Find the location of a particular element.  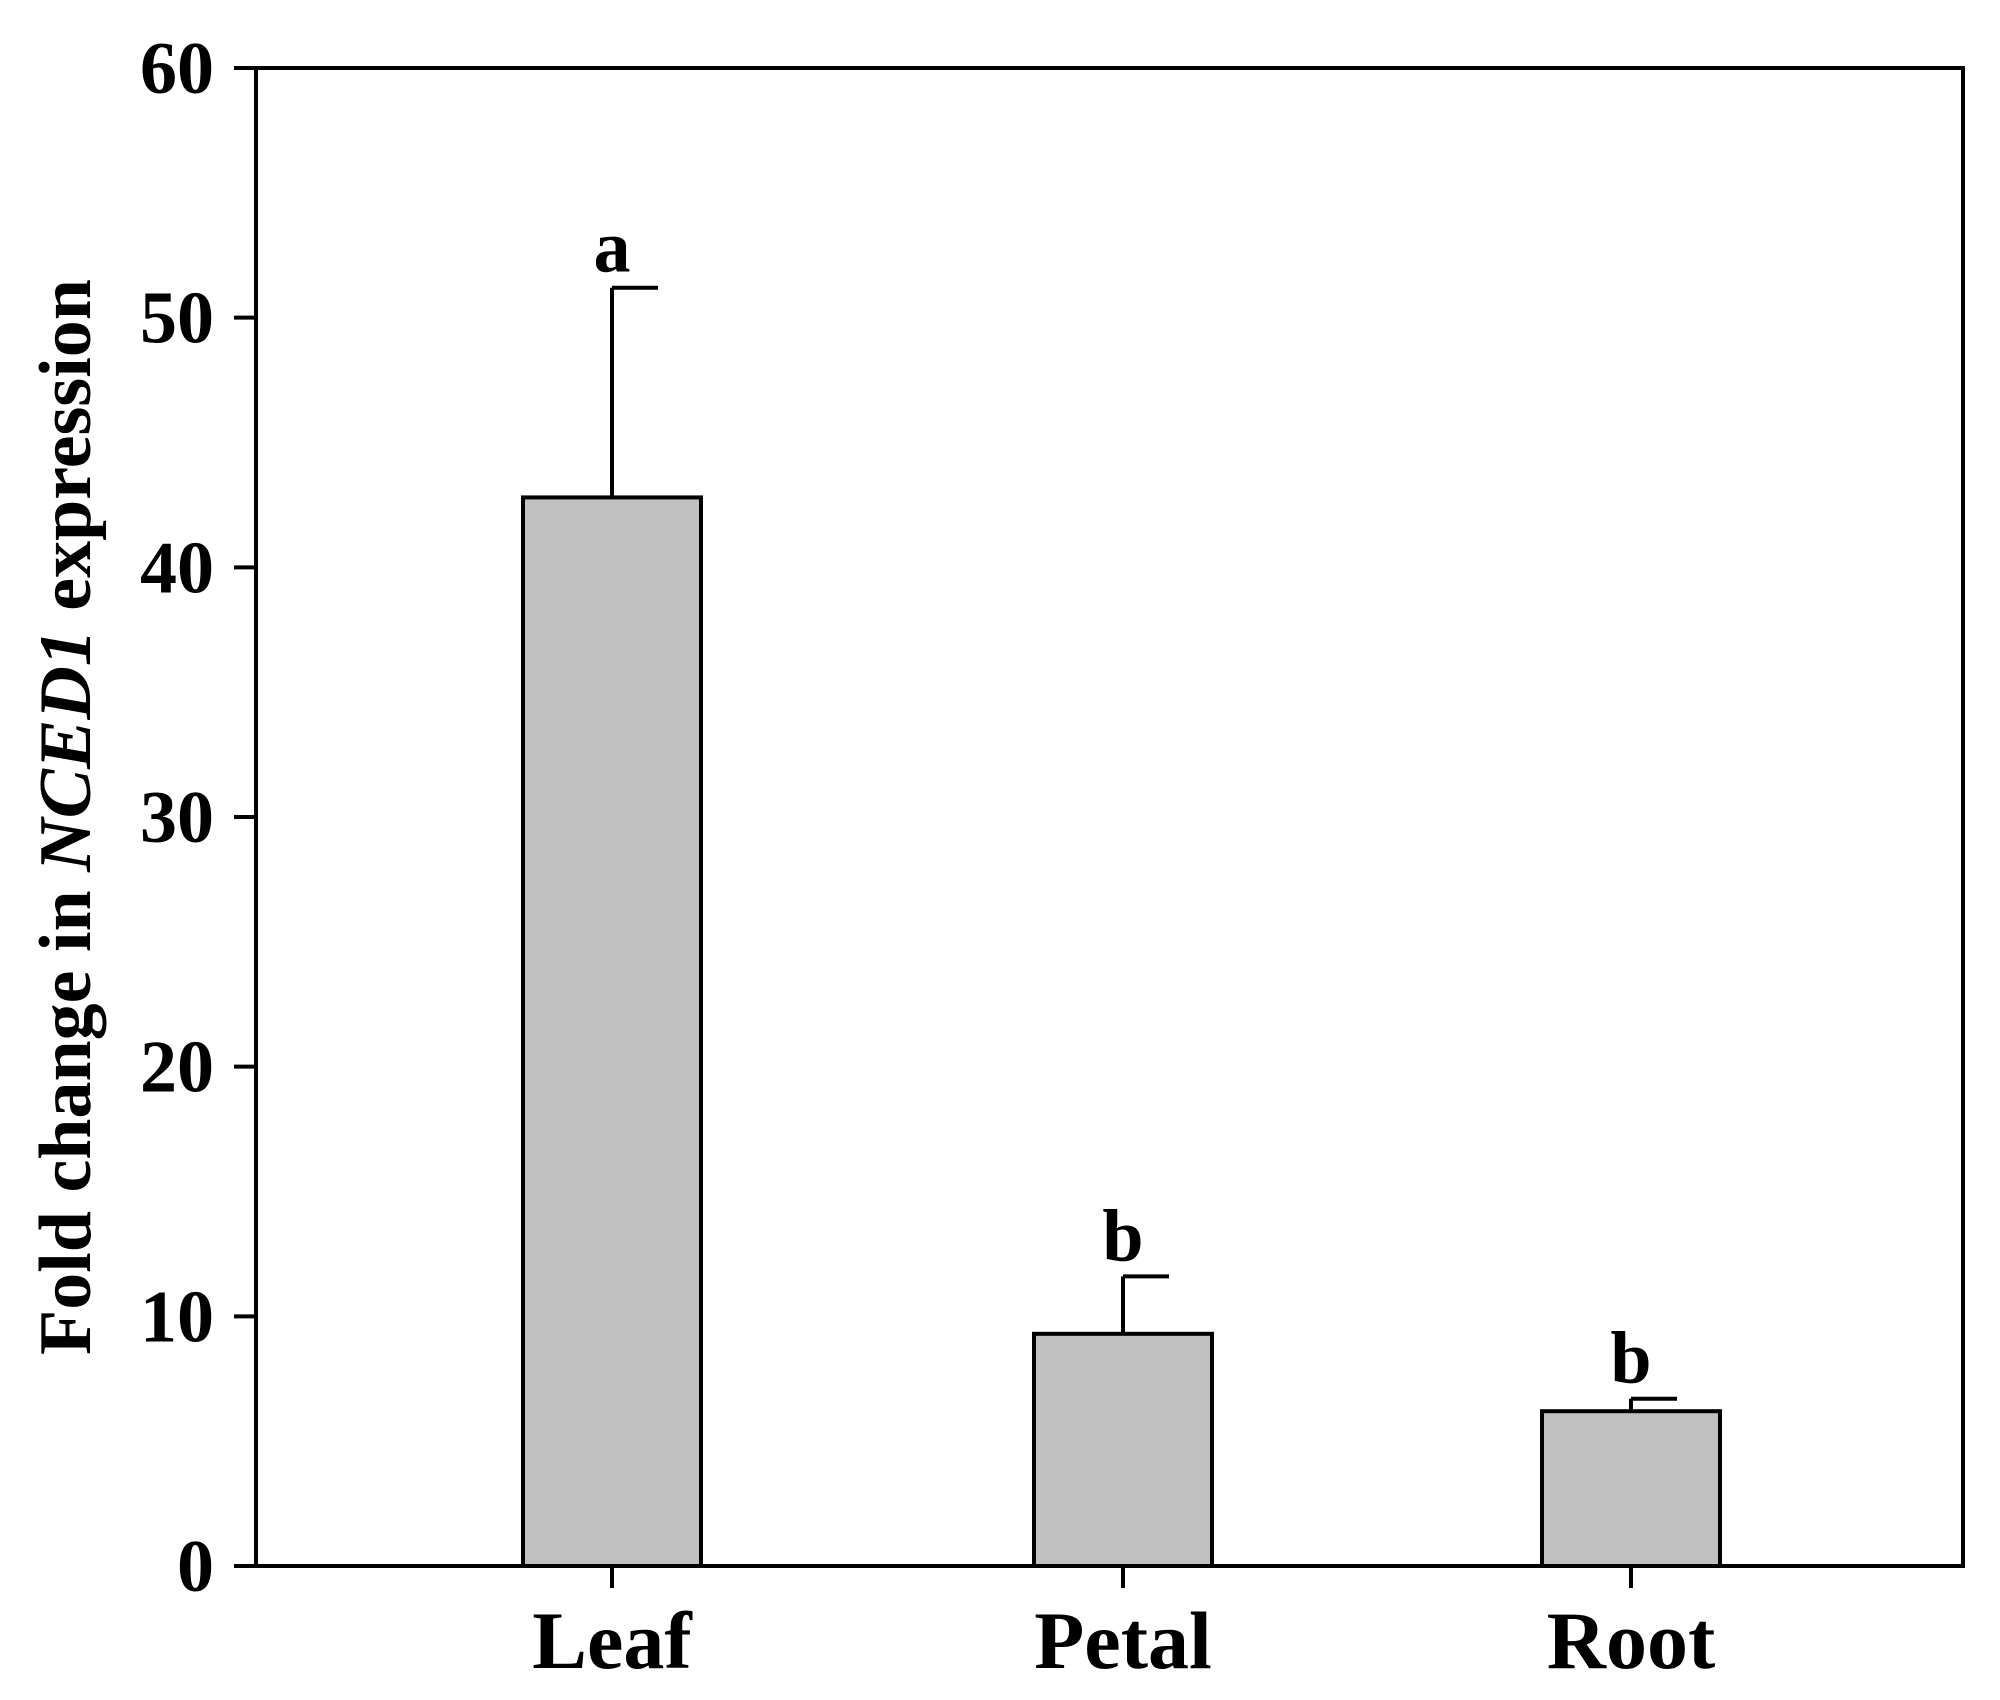

y-axis-title-gene: NCED1 is located at coordinates (66, 751).